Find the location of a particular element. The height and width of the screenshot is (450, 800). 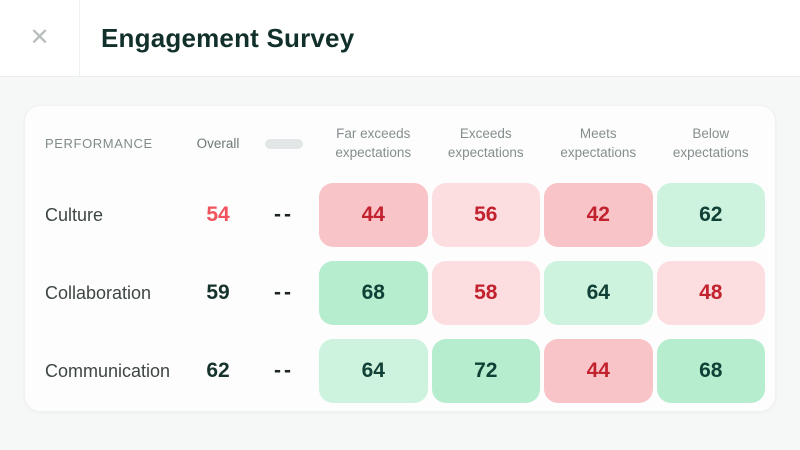

overall-value: 59 is located at coordinates (218, 292).